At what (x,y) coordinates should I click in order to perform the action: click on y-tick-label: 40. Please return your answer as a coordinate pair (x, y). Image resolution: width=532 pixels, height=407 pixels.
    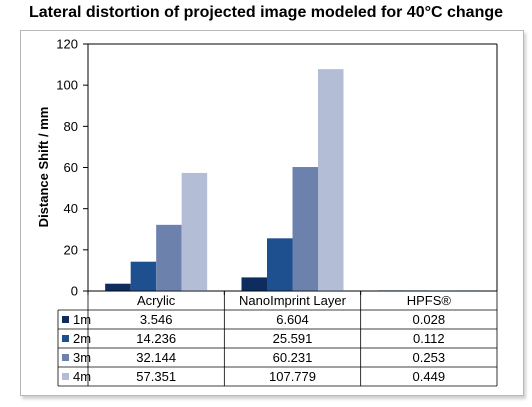
    Looking at the image, I should click on (71, 208).